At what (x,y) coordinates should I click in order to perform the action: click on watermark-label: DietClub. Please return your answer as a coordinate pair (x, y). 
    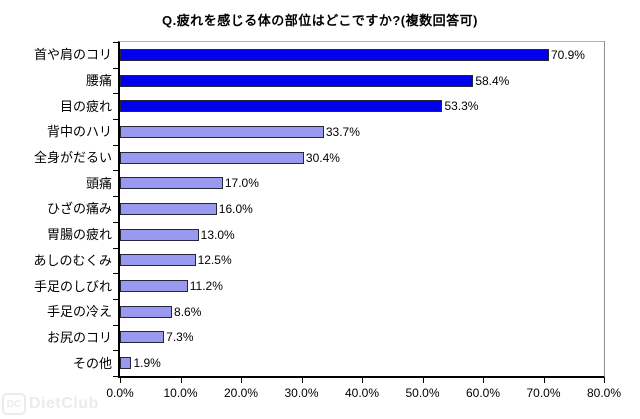
    Looking at the image, I should click on (64, 403).